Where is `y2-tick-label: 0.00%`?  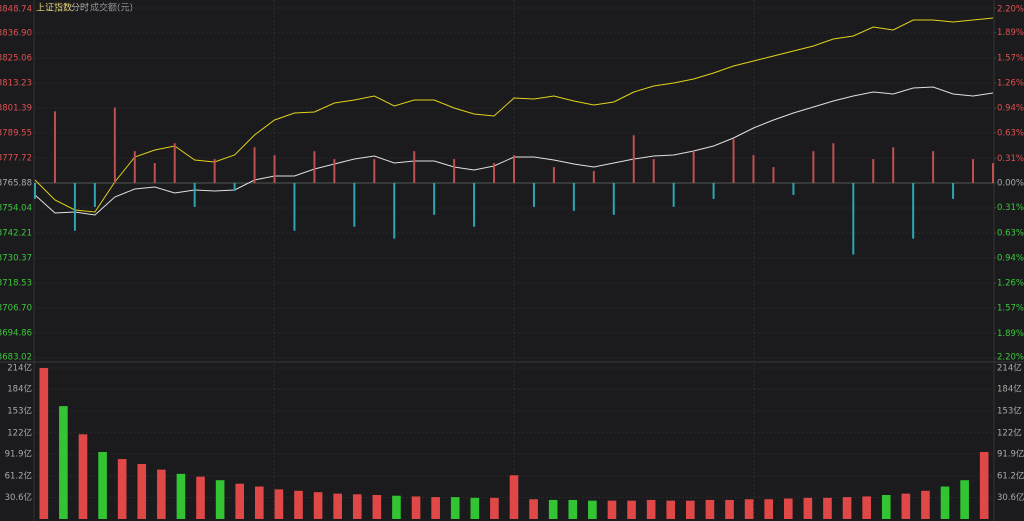 y2-tick-label: 0.00% is located at coordinates (1010, 184).